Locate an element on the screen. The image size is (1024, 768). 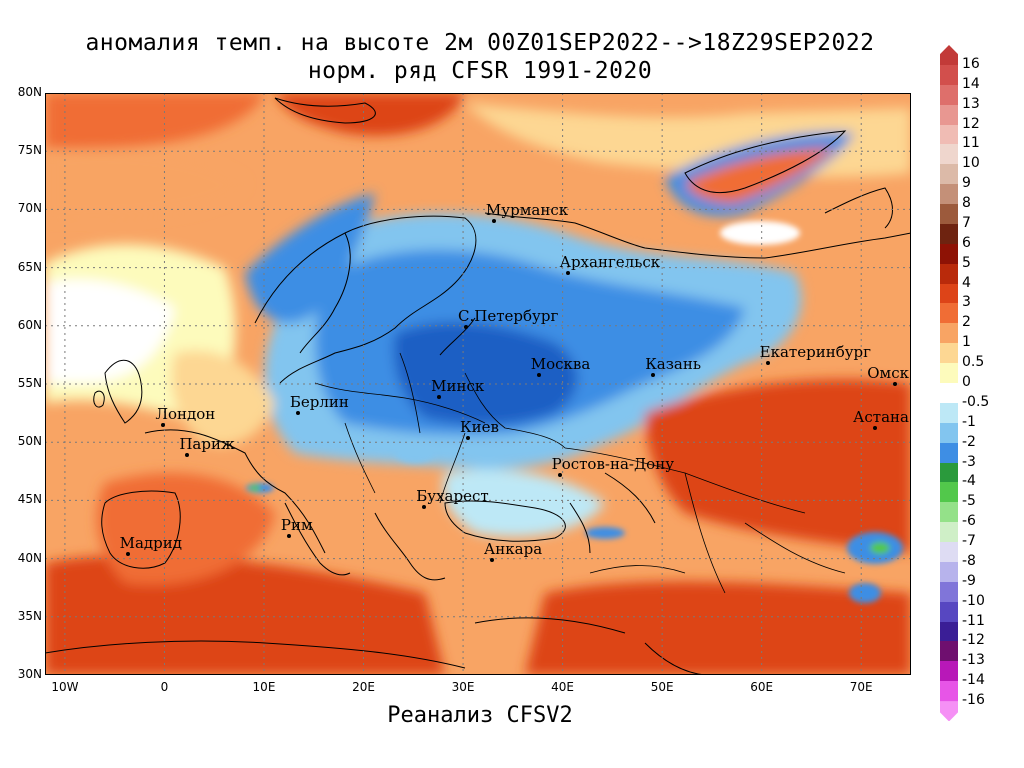
legend-tick-label: -8 is located at coordinates (969, 560).